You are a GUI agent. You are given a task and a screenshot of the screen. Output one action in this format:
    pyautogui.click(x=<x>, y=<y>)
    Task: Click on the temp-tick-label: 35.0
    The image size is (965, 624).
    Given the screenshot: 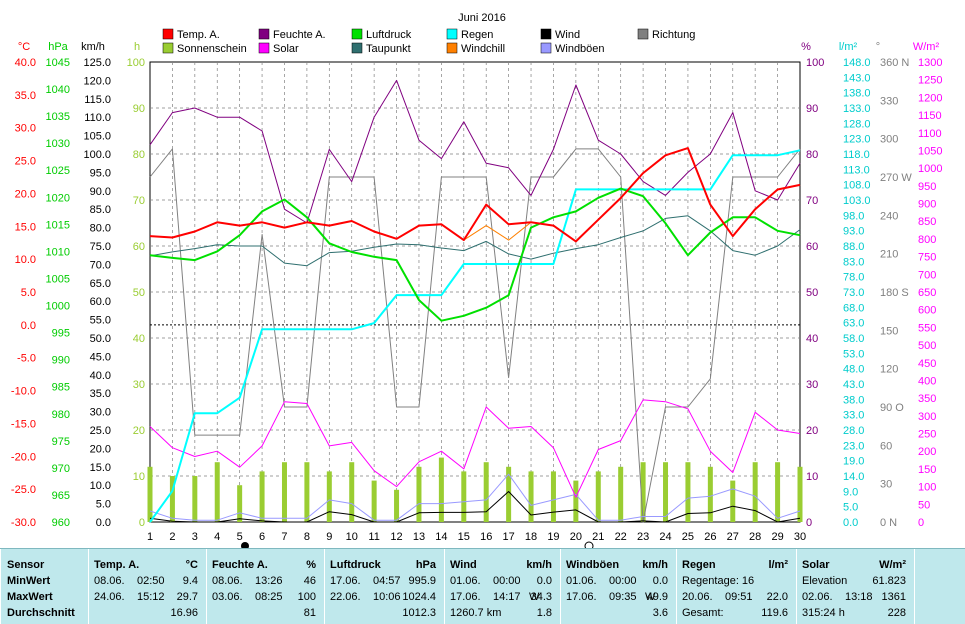 What is the action you would take?
    pyautogui.click(x=25, y=96)
    